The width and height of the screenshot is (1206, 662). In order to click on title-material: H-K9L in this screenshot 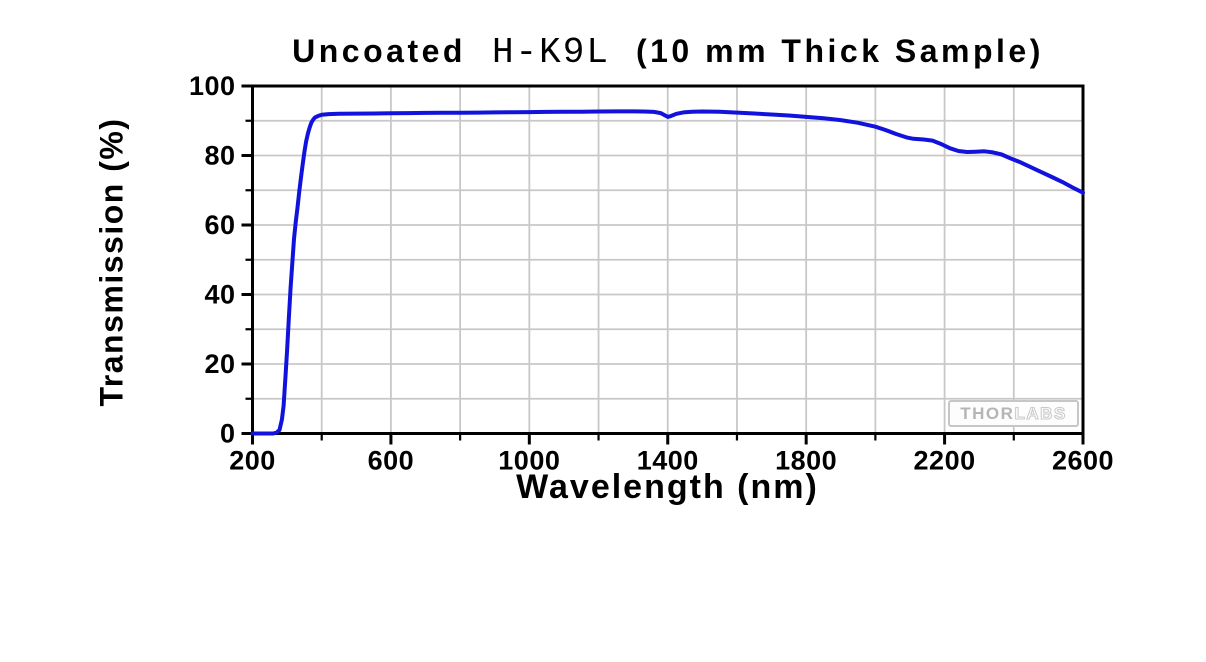, I will do `click(550, 52)`.